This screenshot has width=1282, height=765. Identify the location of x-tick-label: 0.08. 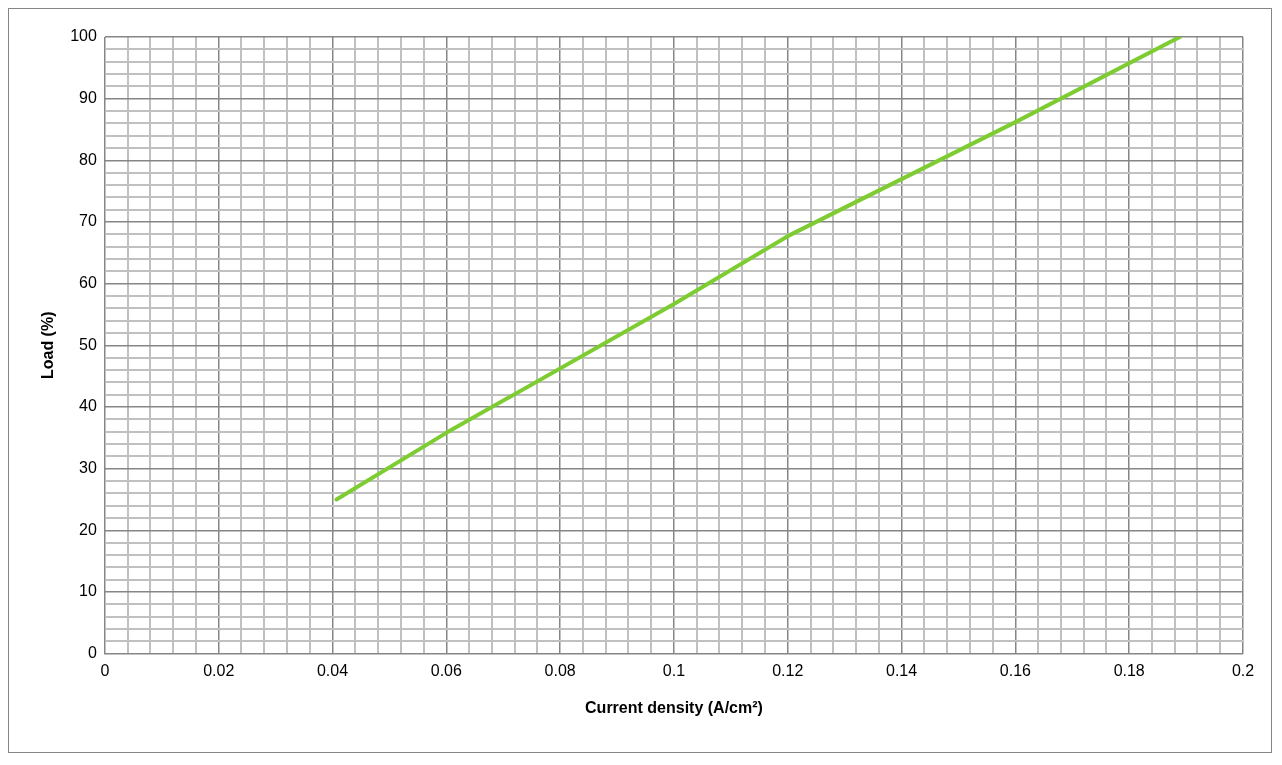
(560, 670).